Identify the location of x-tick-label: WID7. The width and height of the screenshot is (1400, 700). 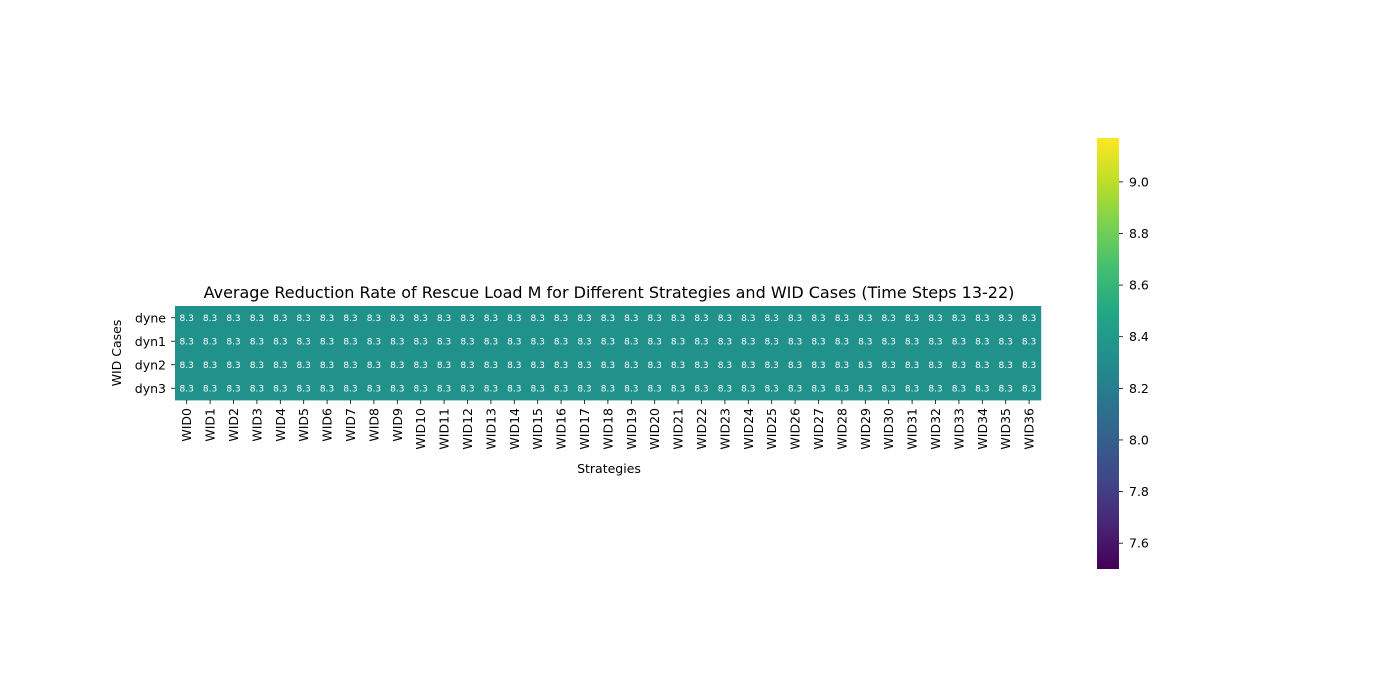
(350, 425).